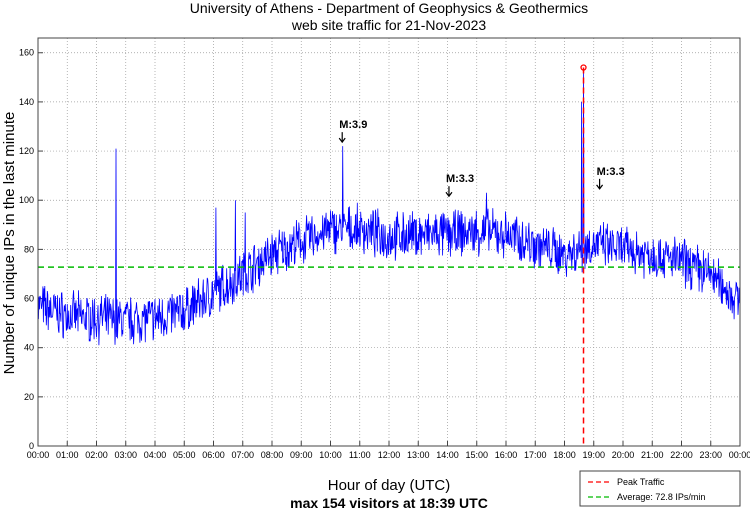 The width and height of the screenshot is (750, 511). I want to click on y-tick-label: 0, so click(31, 446).